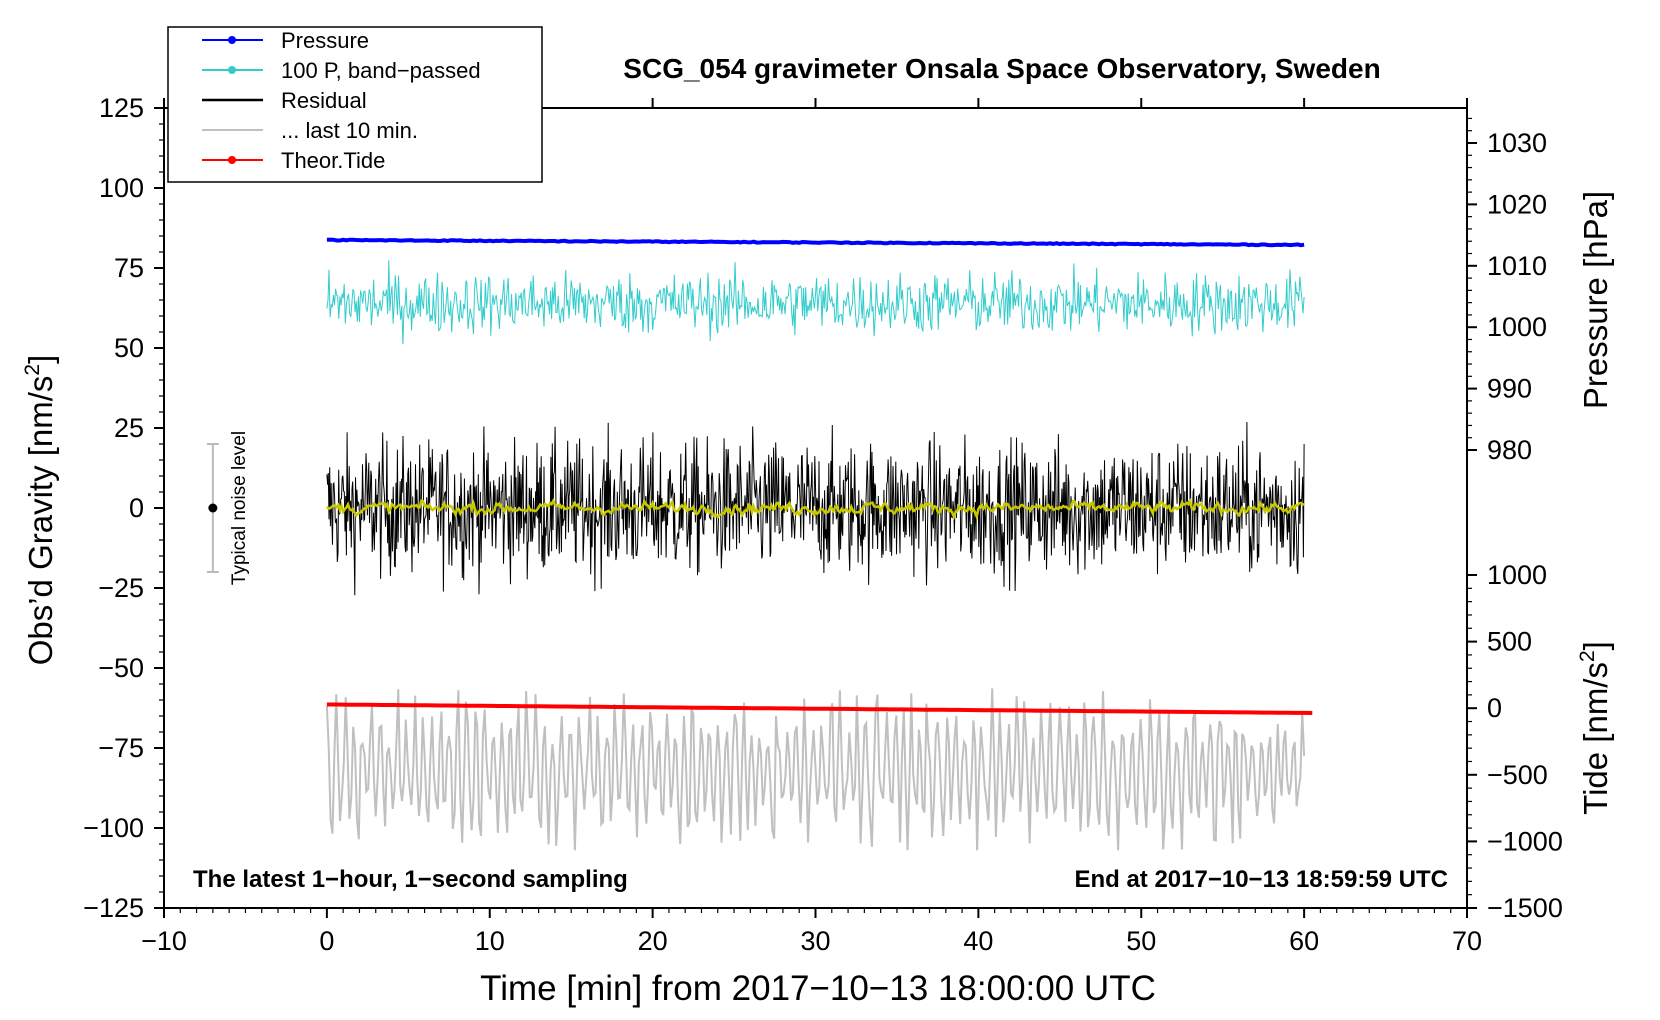 The height and width of the screenshot is (1020, 1660). What do you see at coordinates (121, 108) in the screenshot?
I see `y-tick-label: 125` at bounding box center [121, 108].